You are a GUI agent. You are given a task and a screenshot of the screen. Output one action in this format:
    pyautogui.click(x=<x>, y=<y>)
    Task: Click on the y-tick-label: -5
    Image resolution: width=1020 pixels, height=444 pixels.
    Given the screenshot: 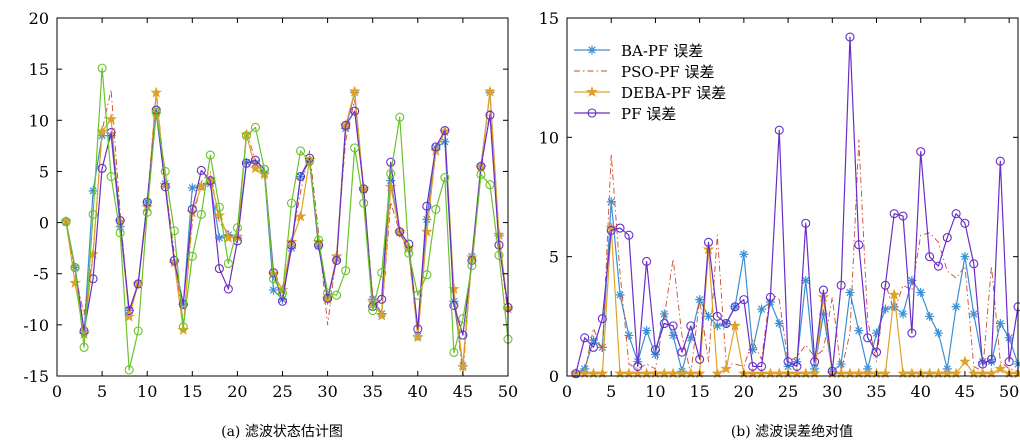 What is the action you would take?
    pyautogui.click(x=41, y=274)
    